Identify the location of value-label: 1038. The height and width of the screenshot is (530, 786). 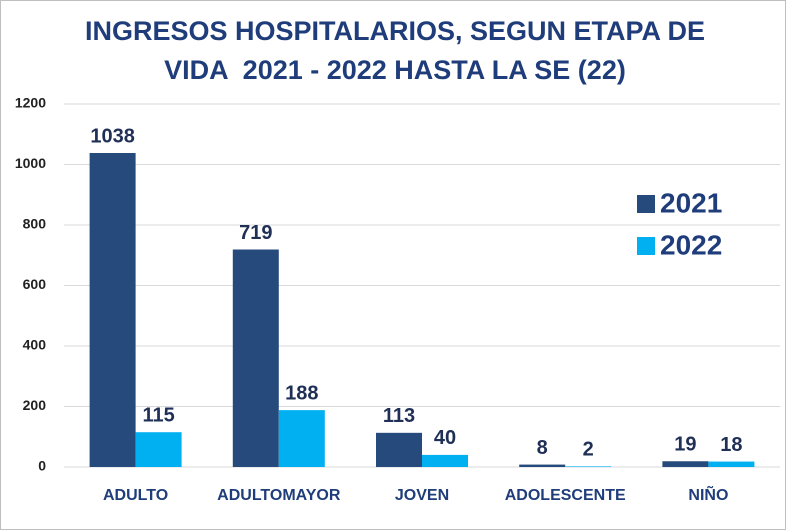
(112, 136).